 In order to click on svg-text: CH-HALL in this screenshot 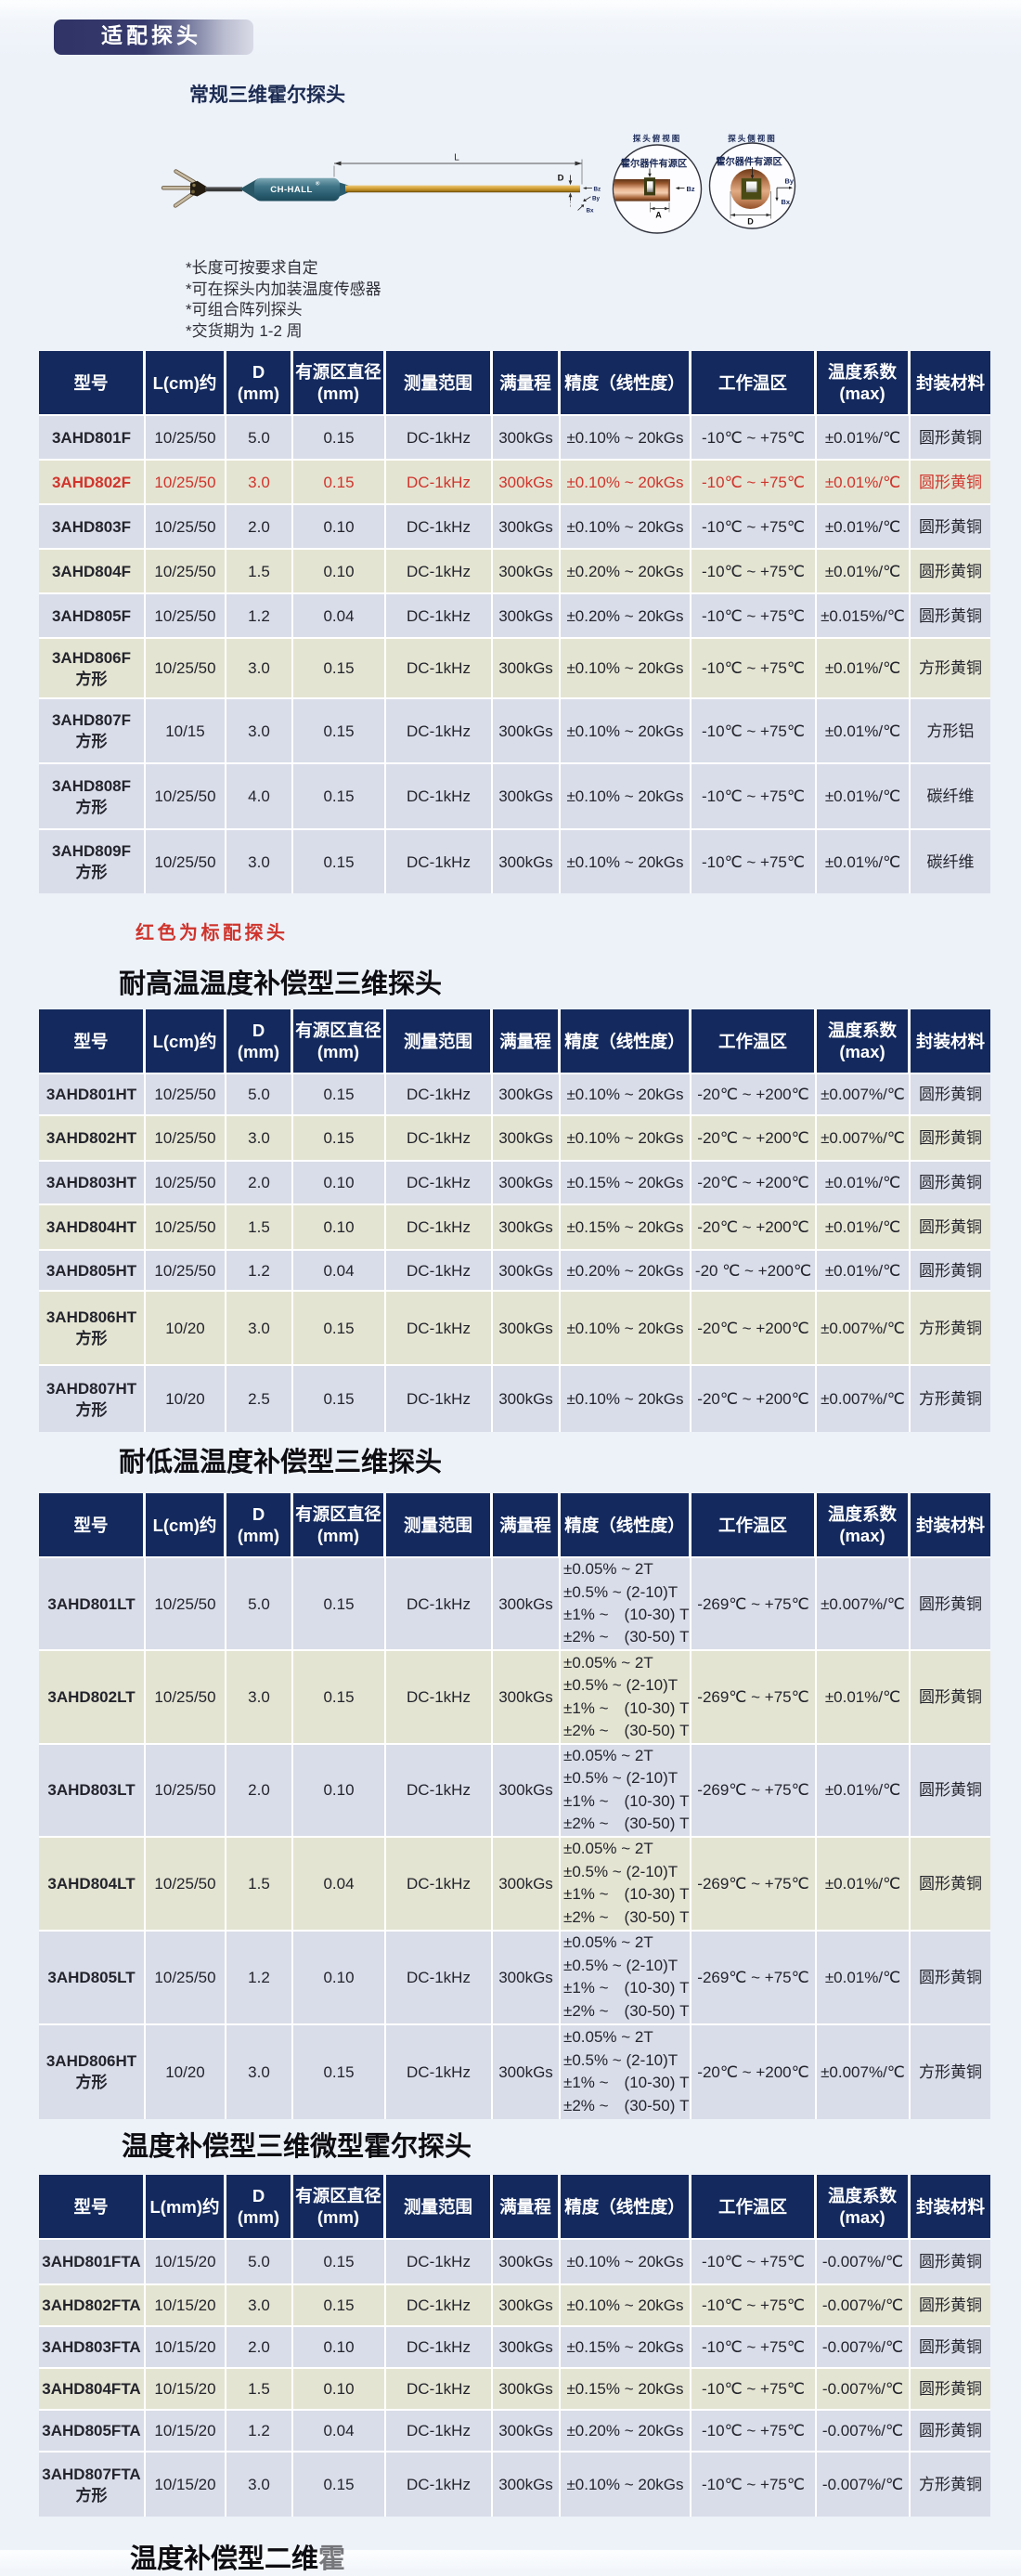, I will do `click(291, 190)`.